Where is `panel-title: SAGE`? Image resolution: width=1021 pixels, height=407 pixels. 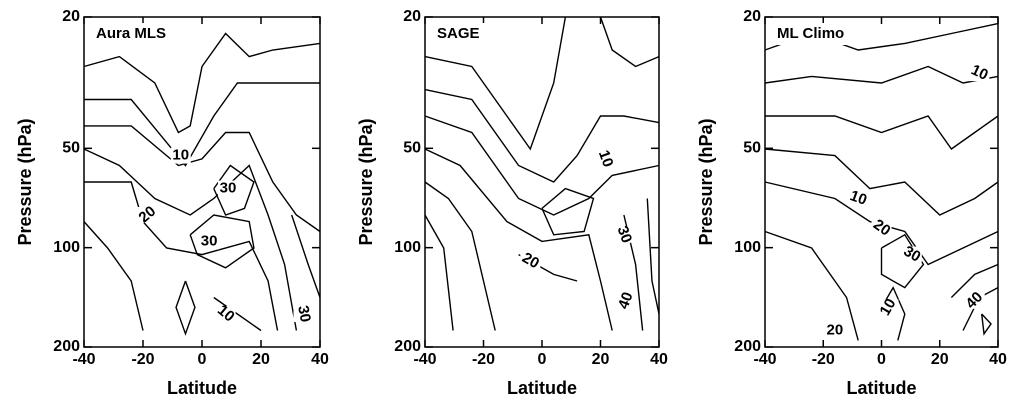 panel-title: SAGE is located at coordinates (458, 33).